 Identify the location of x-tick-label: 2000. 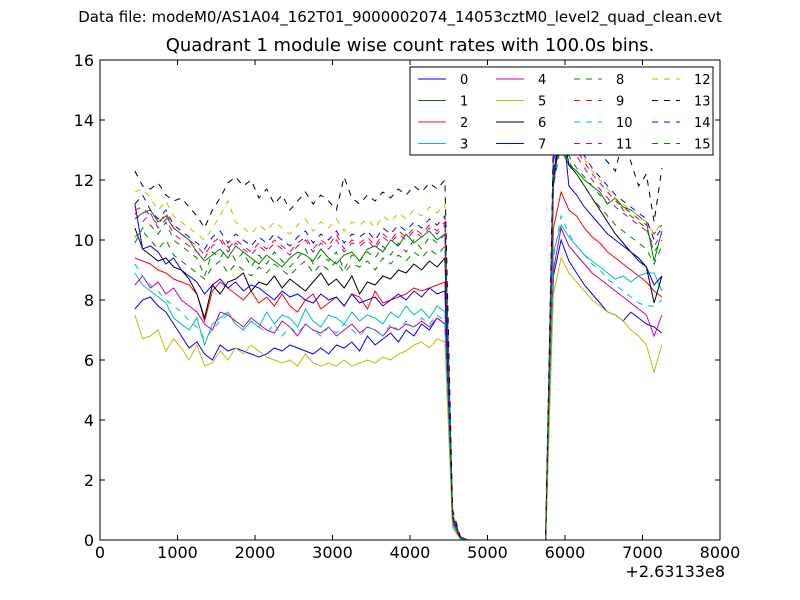
(255, 552).